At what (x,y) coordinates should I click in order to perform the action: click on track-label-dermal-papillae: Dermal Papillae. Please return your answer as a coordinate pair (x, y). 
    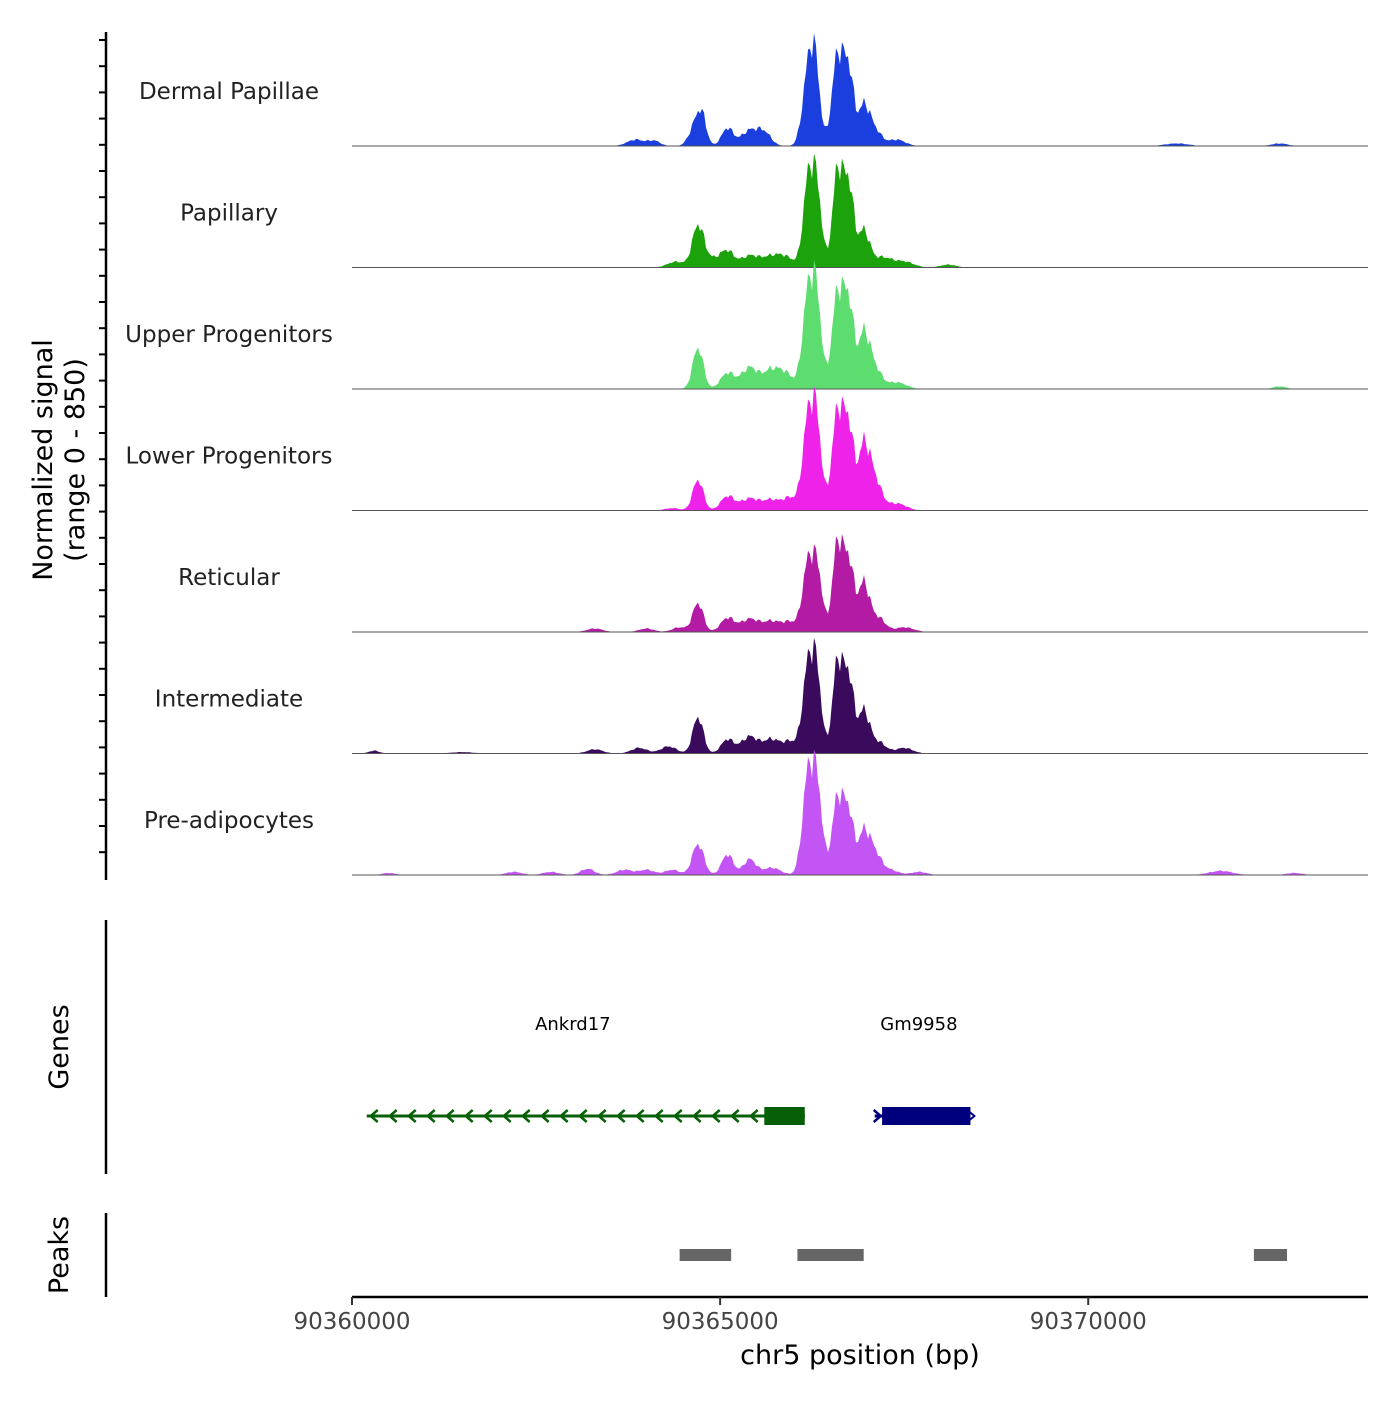
    Looking at the image, I should click on (229, 92).